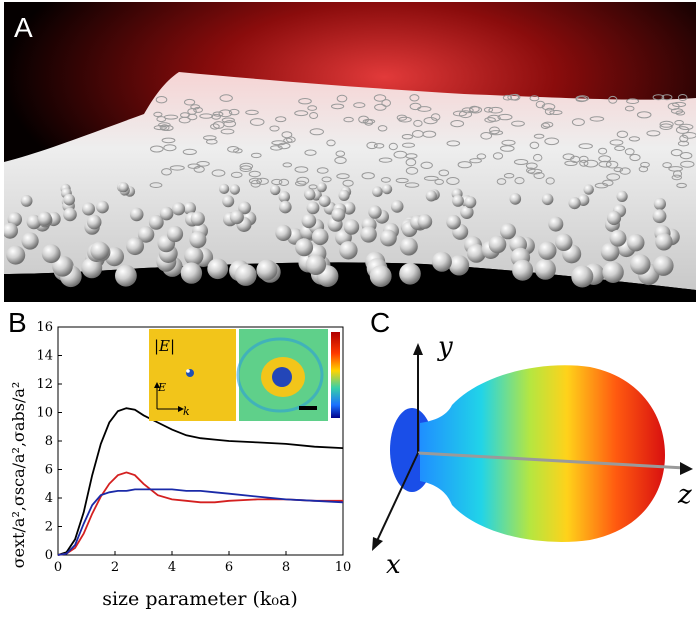 The width and height of the screenshot is (700, 618). I want to click on surface-dimples, so click(423, 141).